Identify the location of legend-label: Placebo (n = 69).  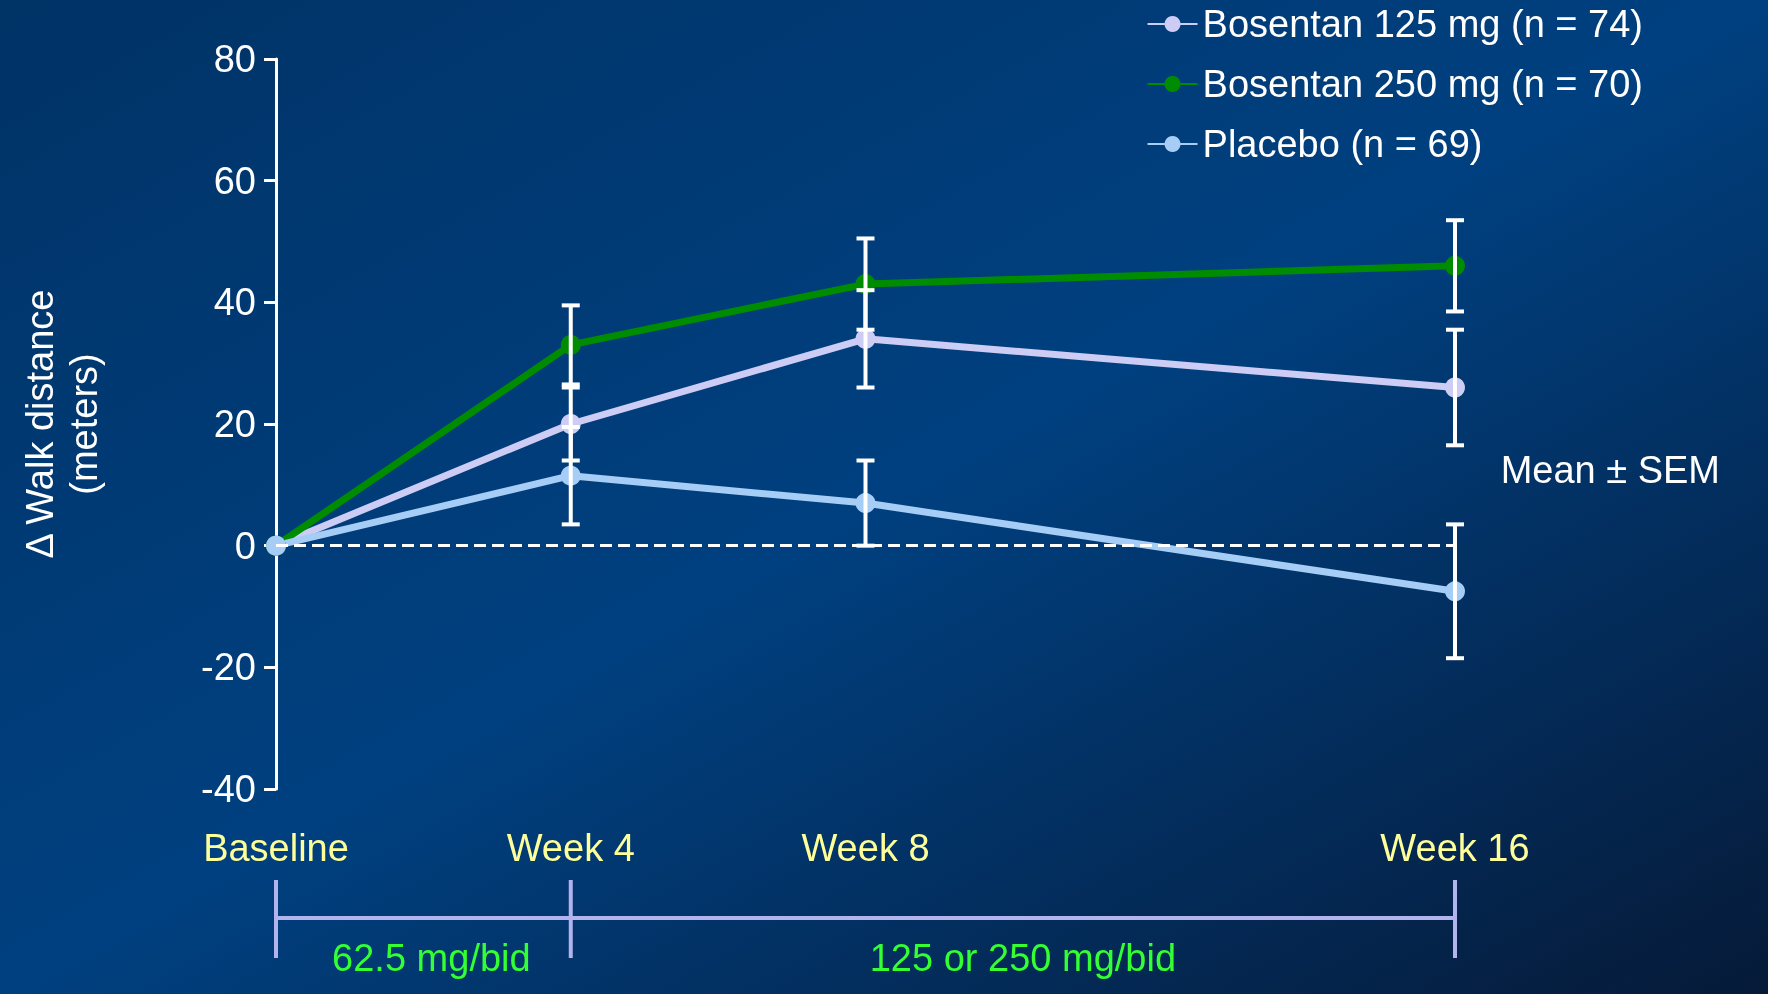
(1342, 144).